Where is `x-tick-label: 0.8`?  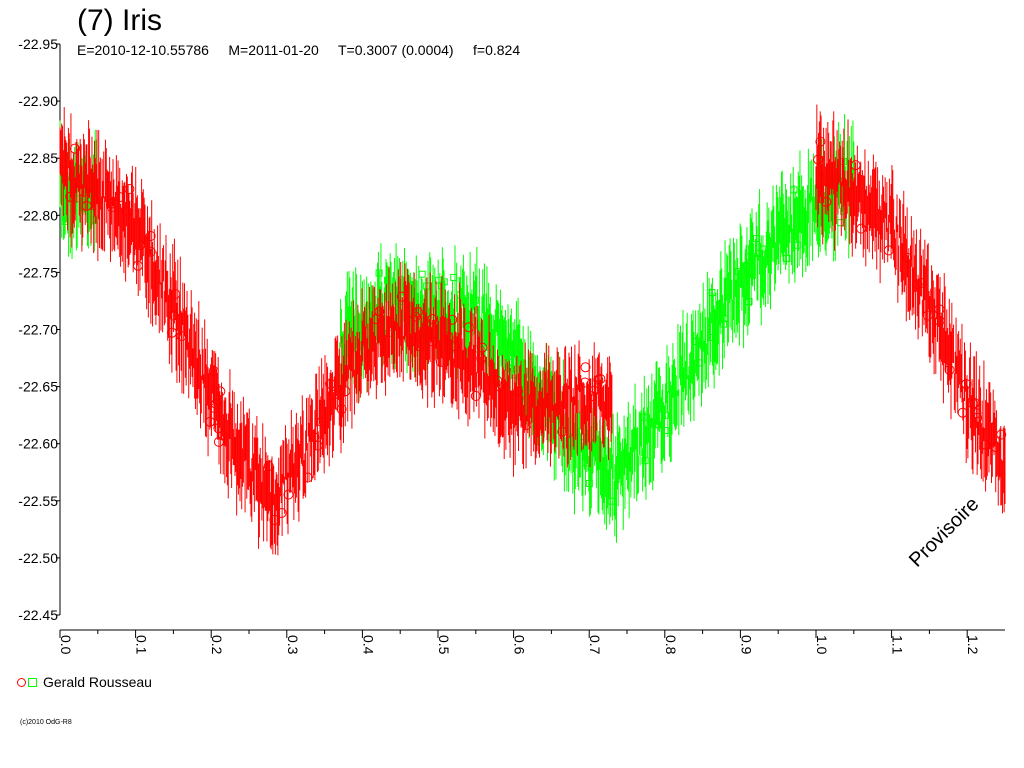
x-tick-label: 0.8 is located at coordinates (671, 645).